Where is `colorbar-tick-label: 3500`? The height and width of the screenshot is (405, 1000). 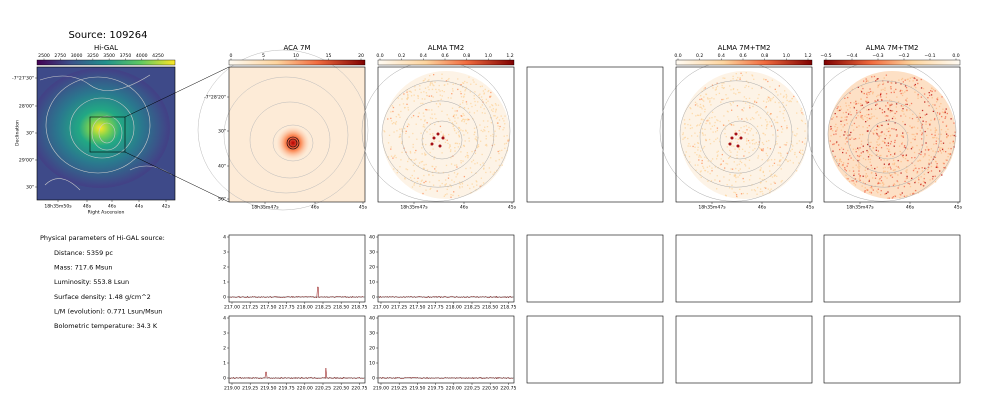
colorbar-tick-label: 3500 is located at coordinates (109, 56).